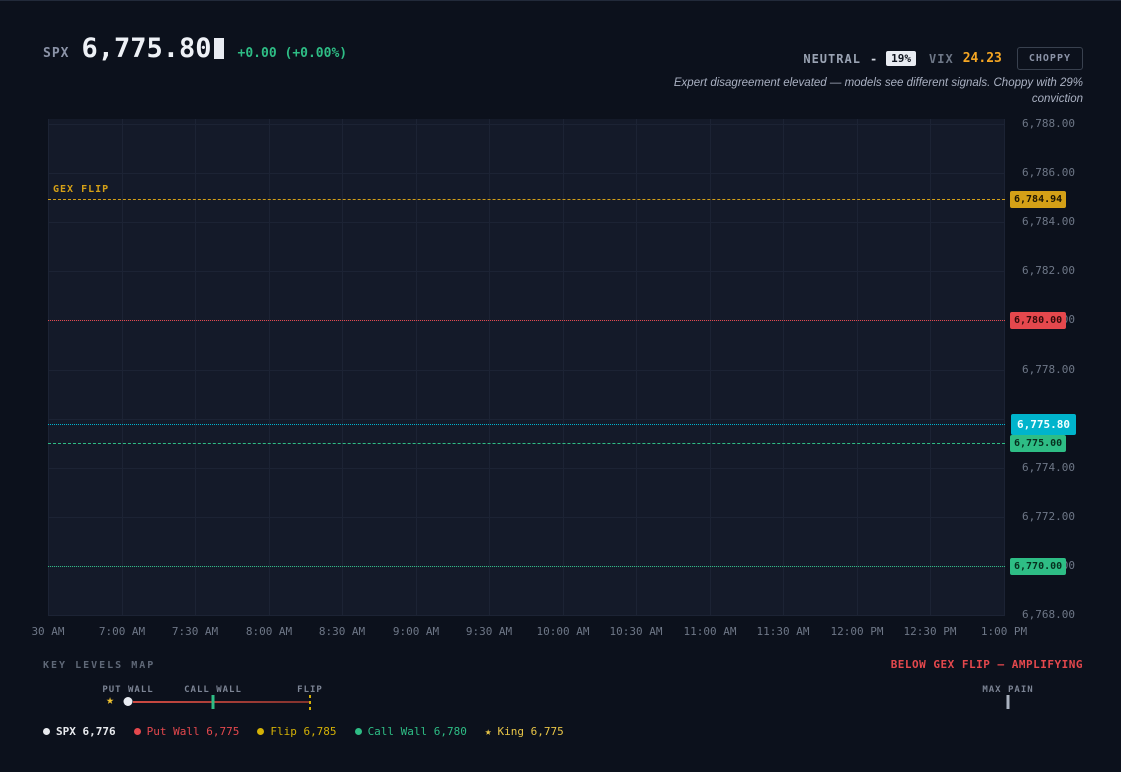  What do you see at coordinates (563, 631) in the screenshot?
I see `x-axis-label: 10:00 AM` at bounding box center [563, 631].